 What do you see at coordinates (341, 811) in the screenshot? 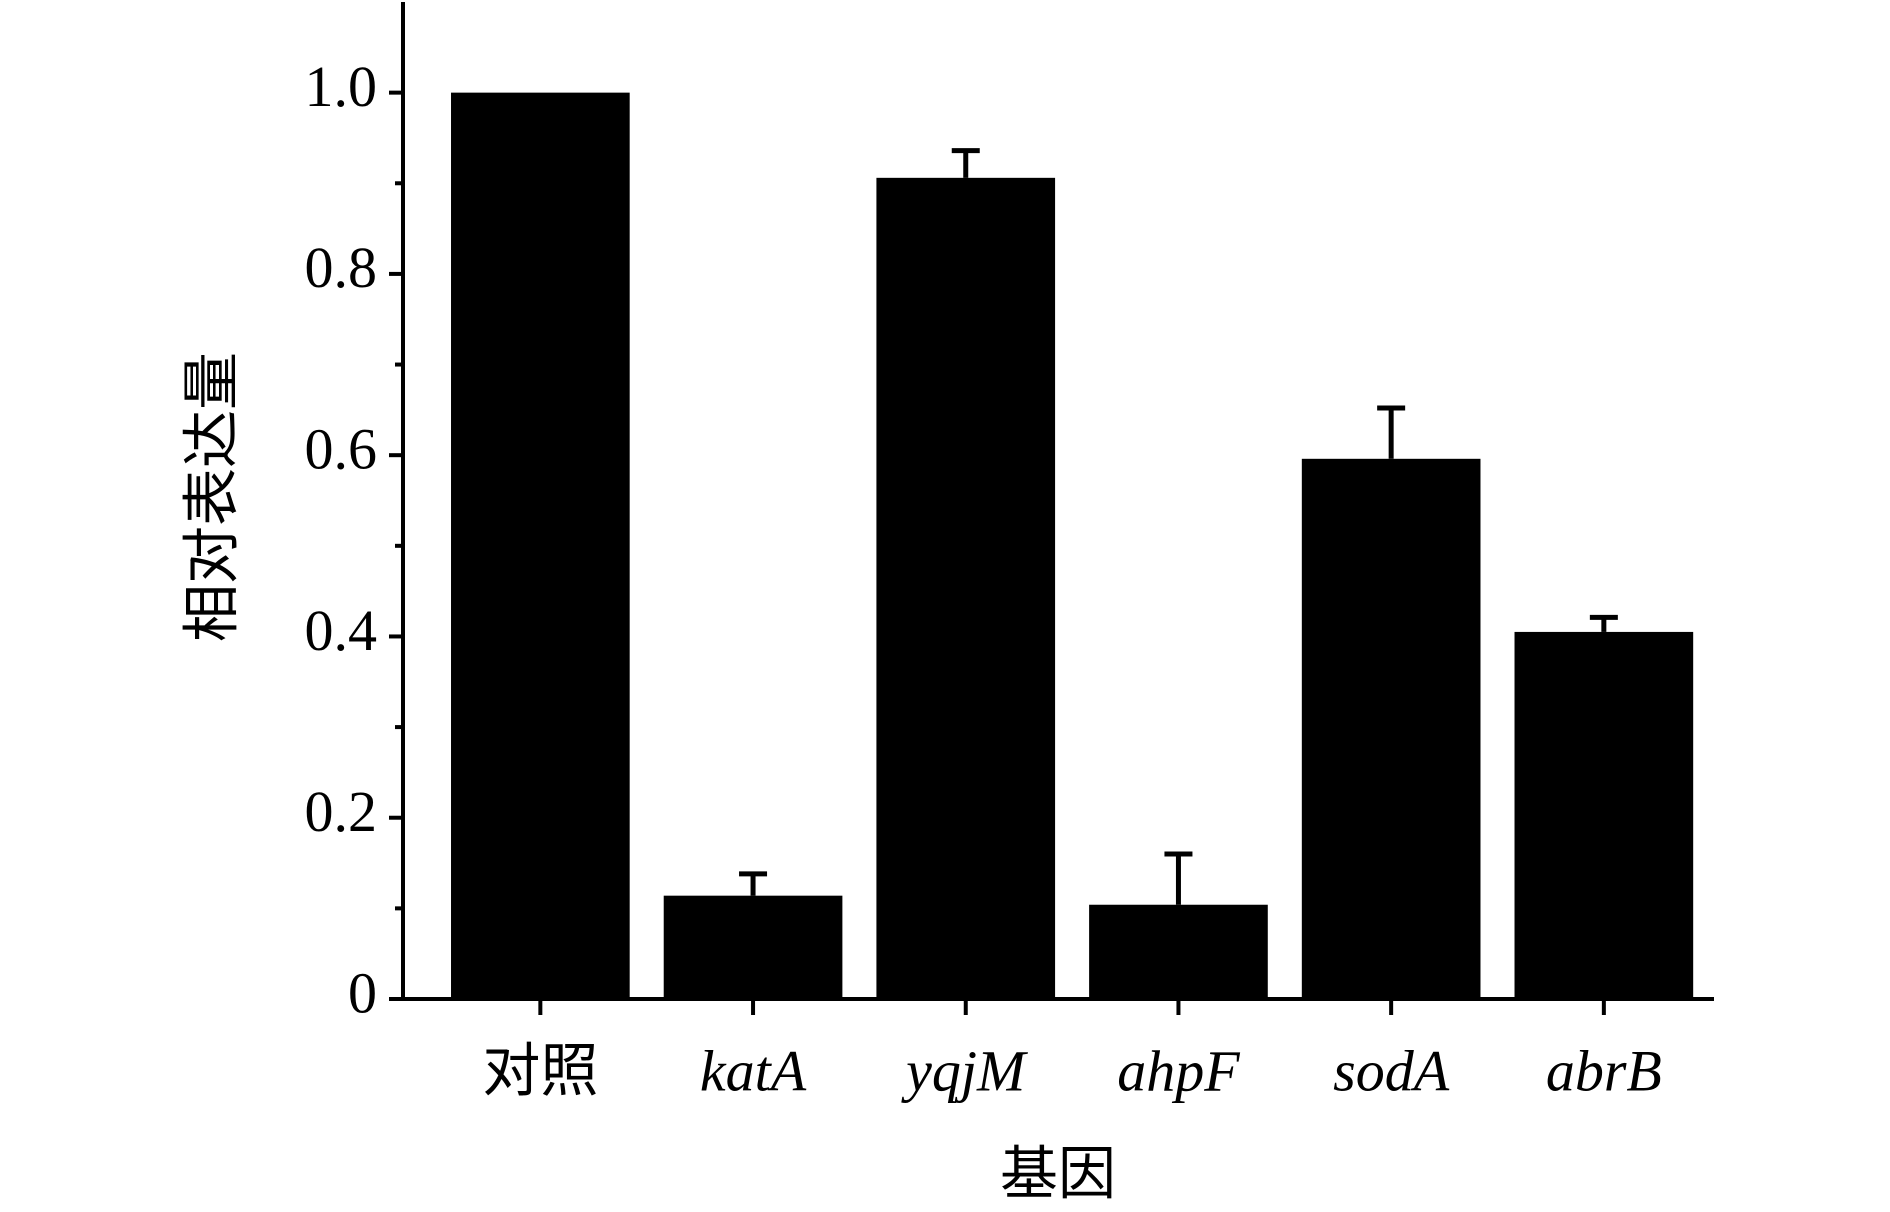
I see `y-tick-label: 0.2` at bounding box center [341, 811].